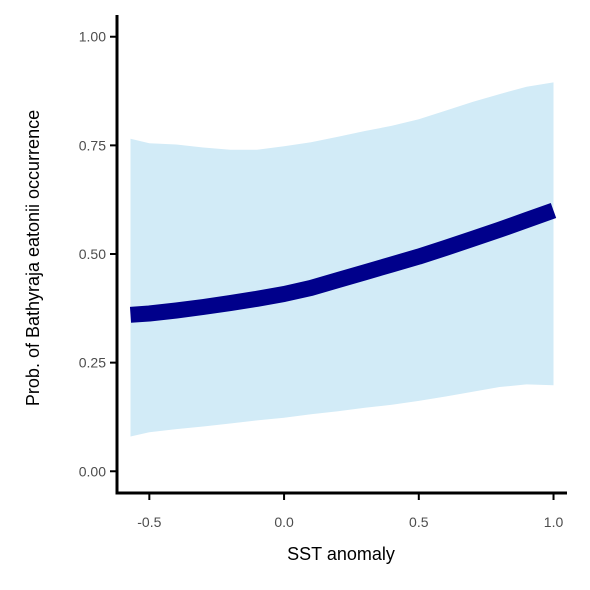 The image size is (590, 590). What do you see at coordinates (92, 471) in the screenshot?
I see `y-tick-label: 0.00` at bounding box center [92, 471].